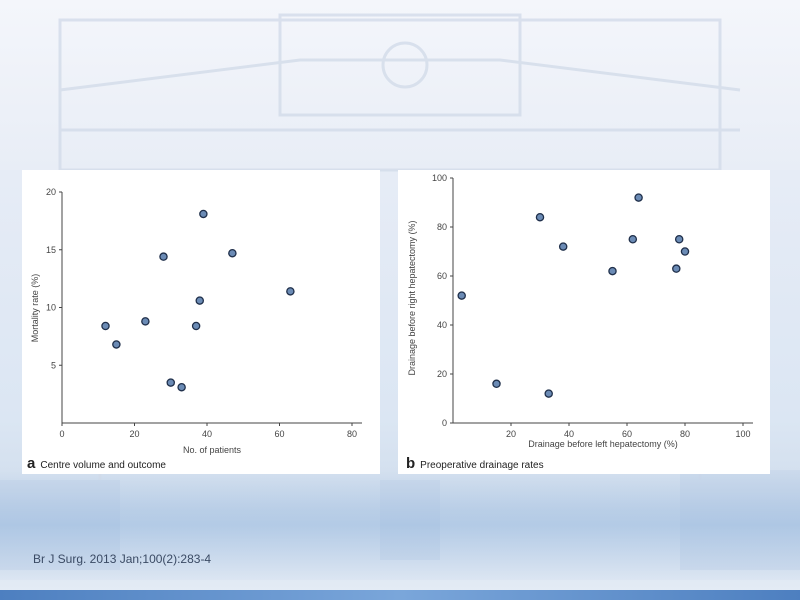 This screenshot has height=600, width=800. I want to click on caption-text-a: Centre volume and outcome, so click(103, 465).